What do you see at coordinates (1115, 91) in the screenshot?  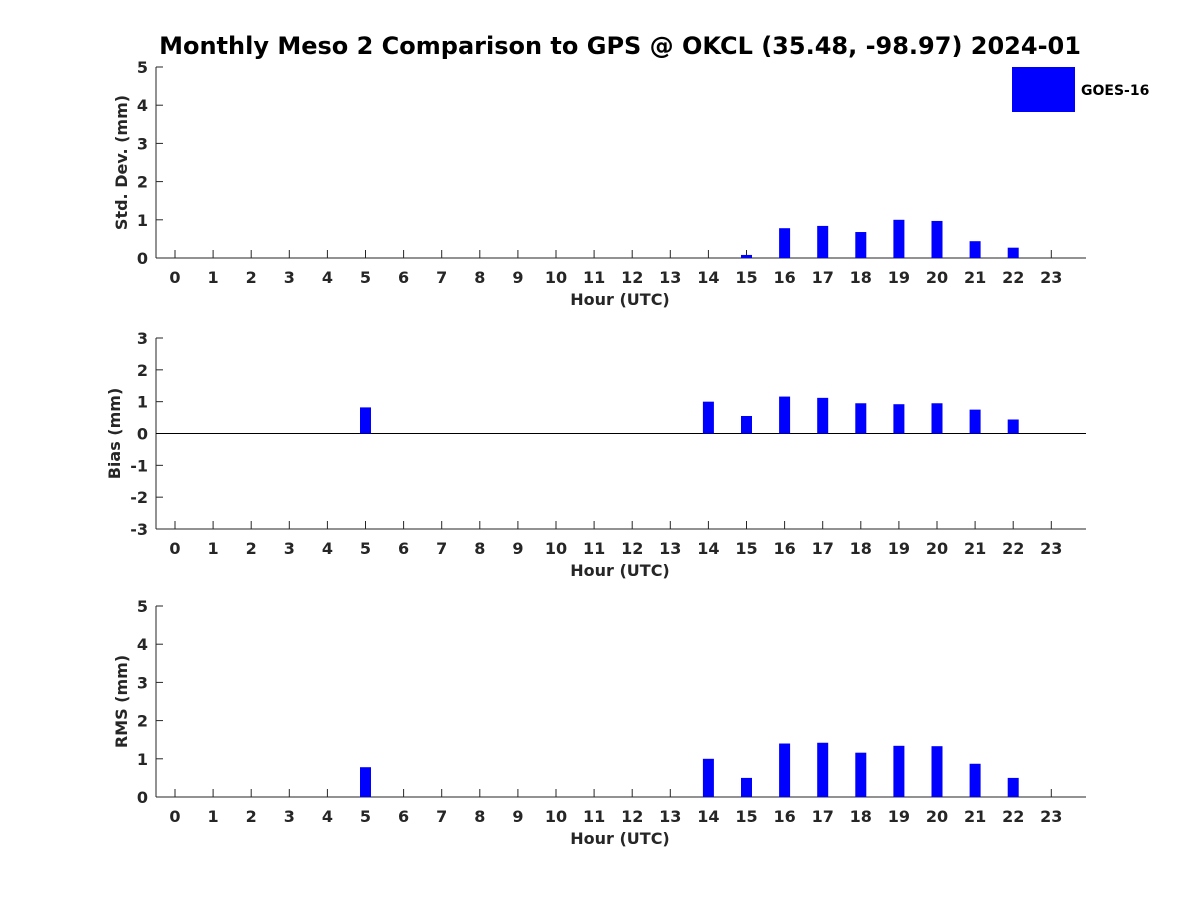 I see `legend-label: GOES-16` at bounding box center [1115, 91].